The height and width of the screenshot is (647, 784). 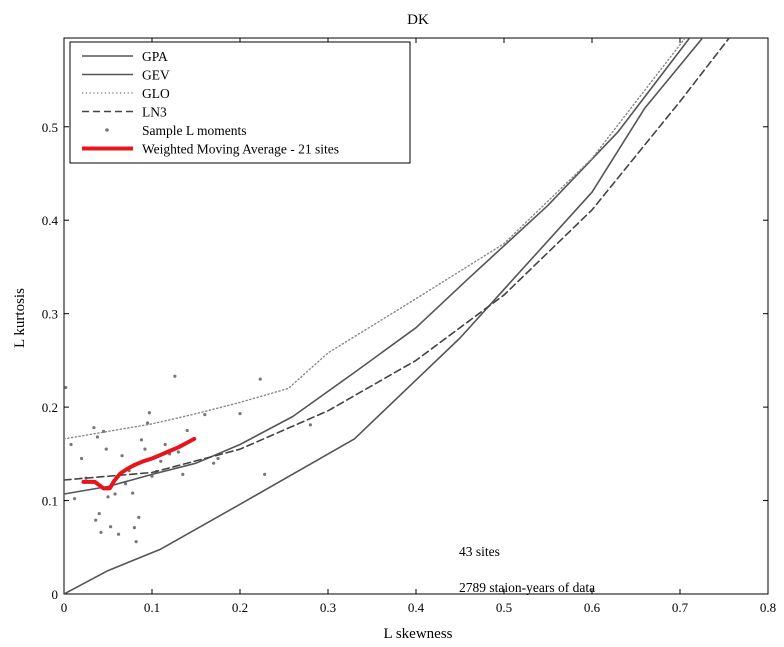 What do you see at coordinates (50, 407) in the screenshot?
I see `y-tick-label: 0.2` at bounding box center [50, 407].